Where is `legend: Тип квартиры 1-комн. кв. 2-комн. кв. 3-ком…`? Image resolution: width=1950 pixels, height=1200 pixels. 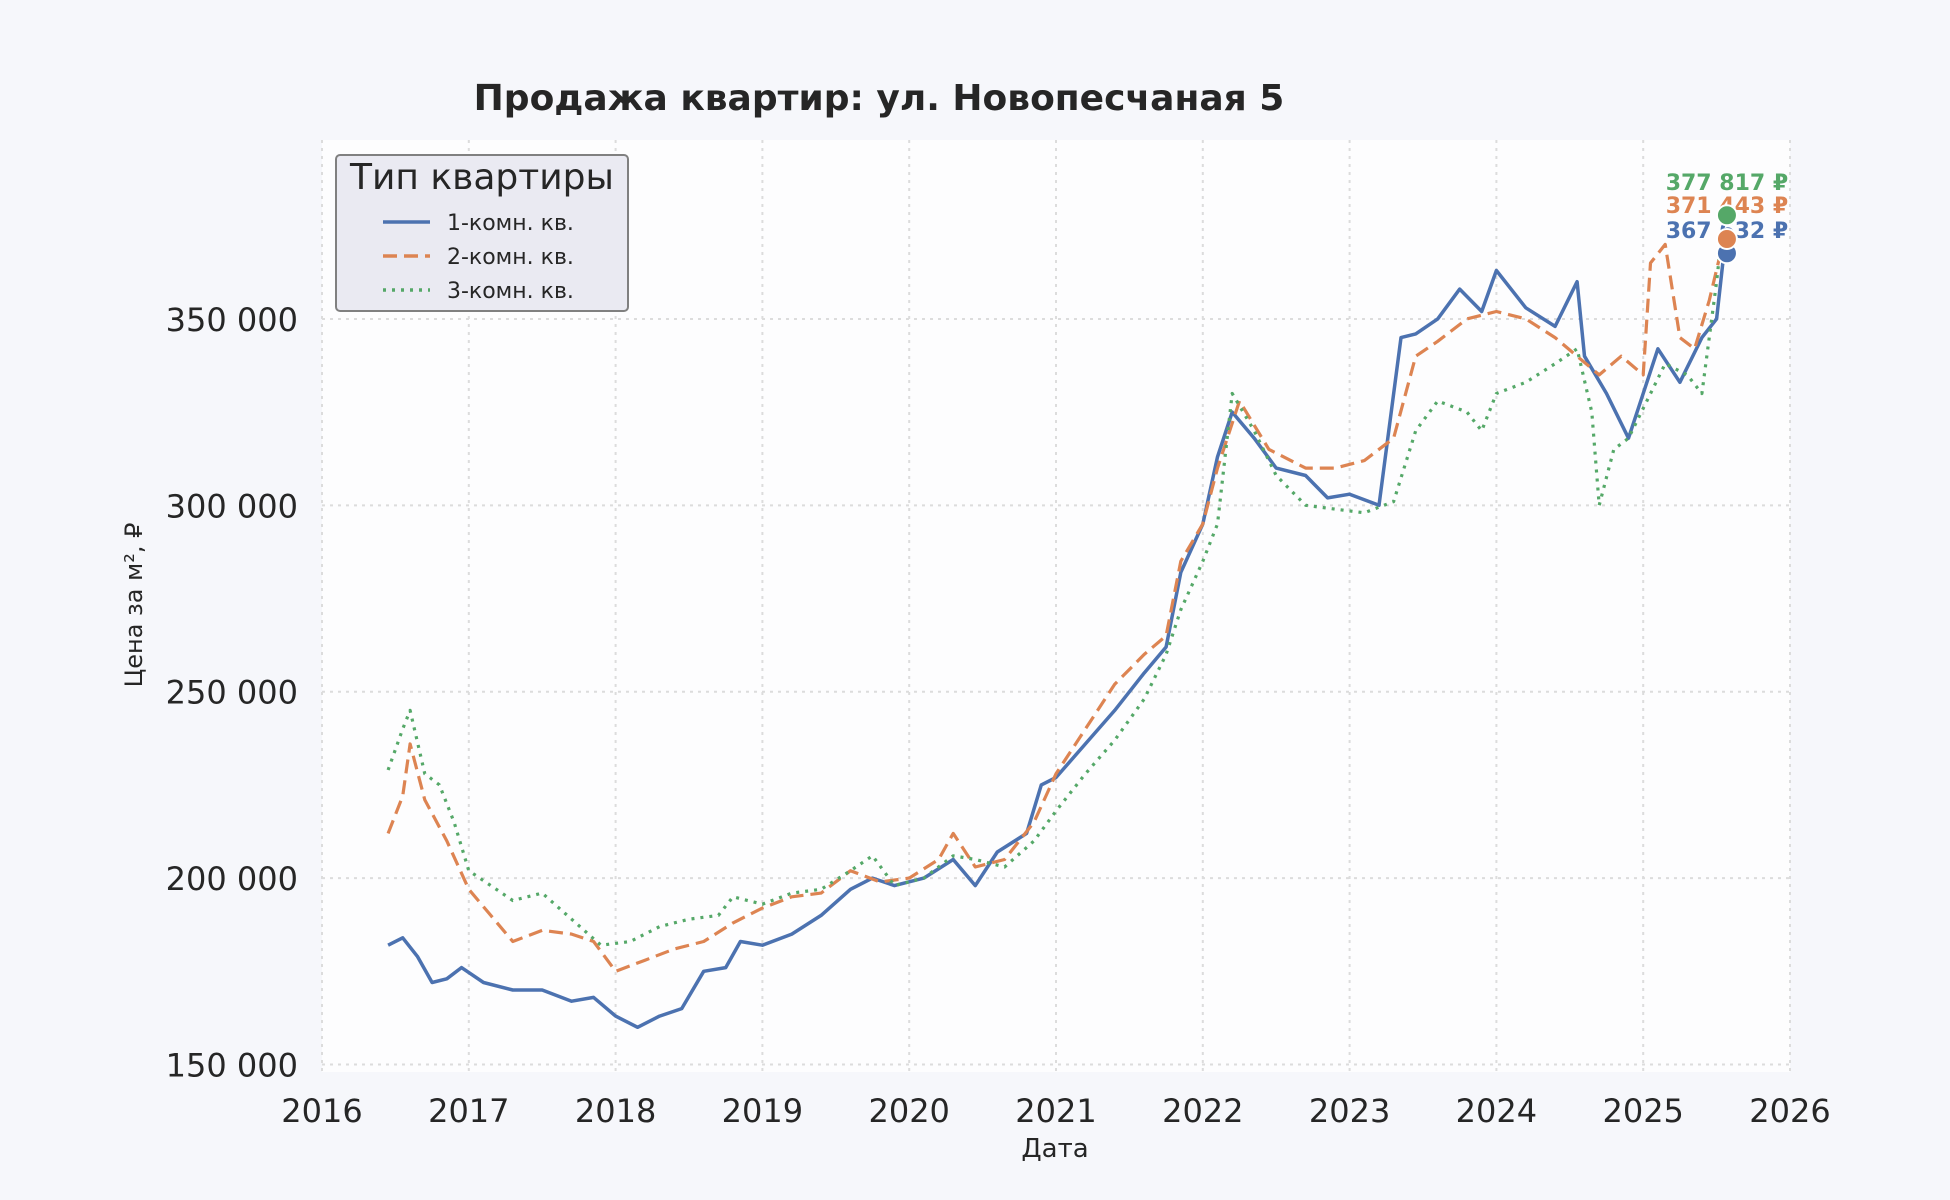 legend: Тип квартиры 1-комн. кв. 2-комн. кв. 3-ком… is located at coordinates (482, 233).